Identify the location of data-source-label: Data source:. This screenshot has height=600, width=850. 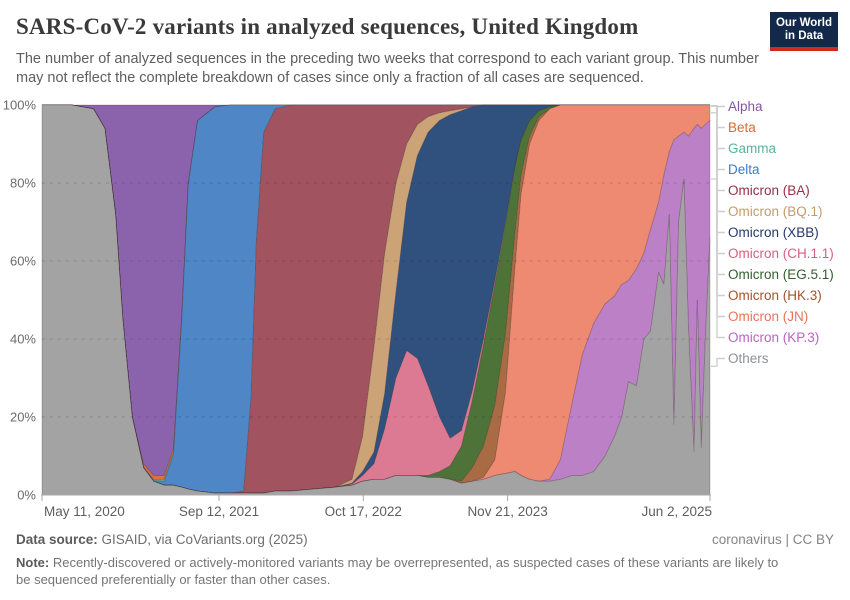
(57, 539).